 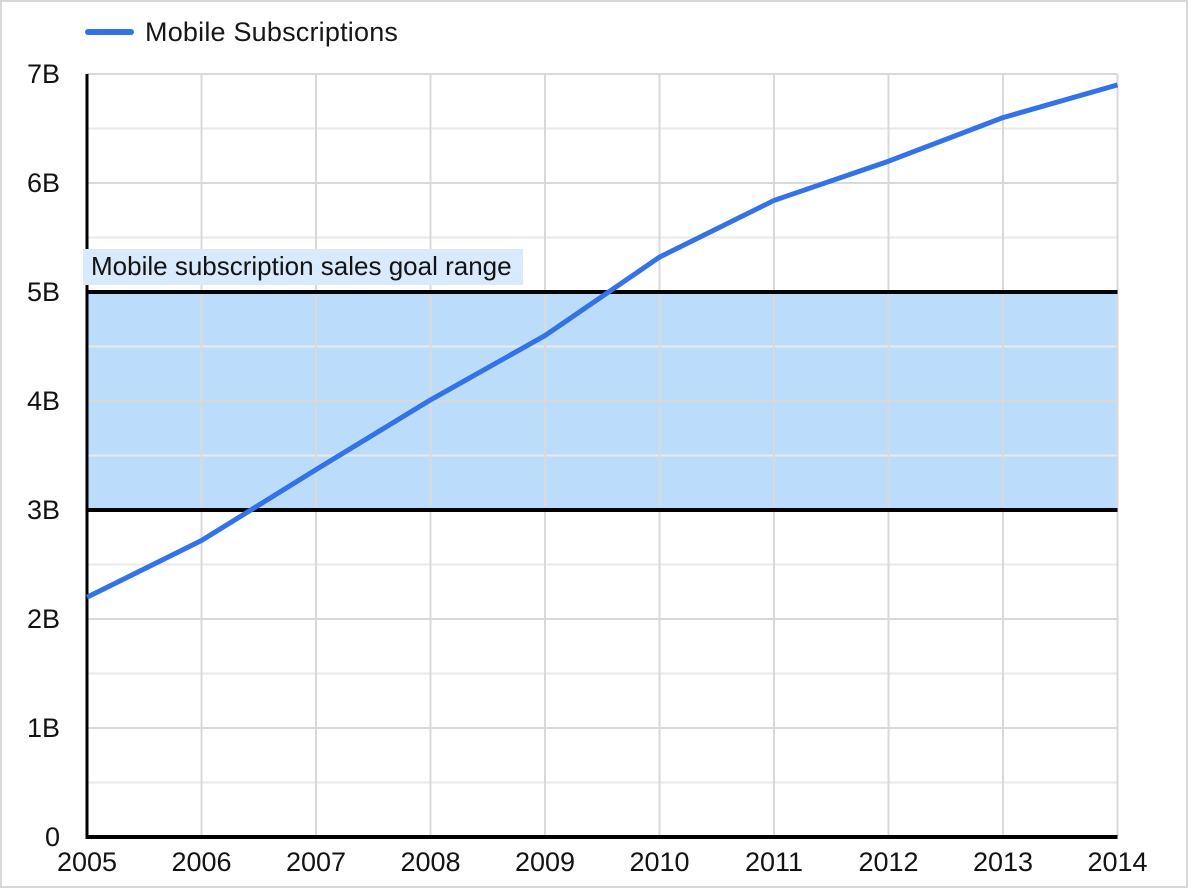 What do you see at coordinates (43, 292) in the screenshot?
I see `y-tick-label: 5B` at bounding box center [43, 292].